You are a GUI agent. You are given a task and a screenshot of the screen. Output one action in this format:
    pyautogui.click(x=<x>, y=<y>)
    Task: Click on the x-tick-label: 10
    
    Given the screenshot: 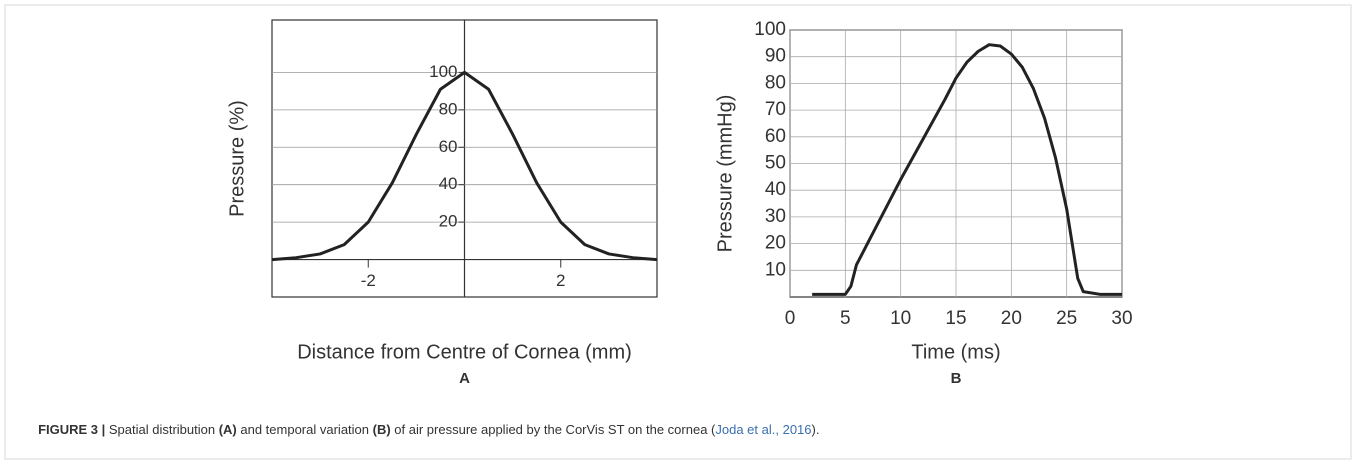 What is the action you would take?
    pyautogui.click(x=900, y=318)
    